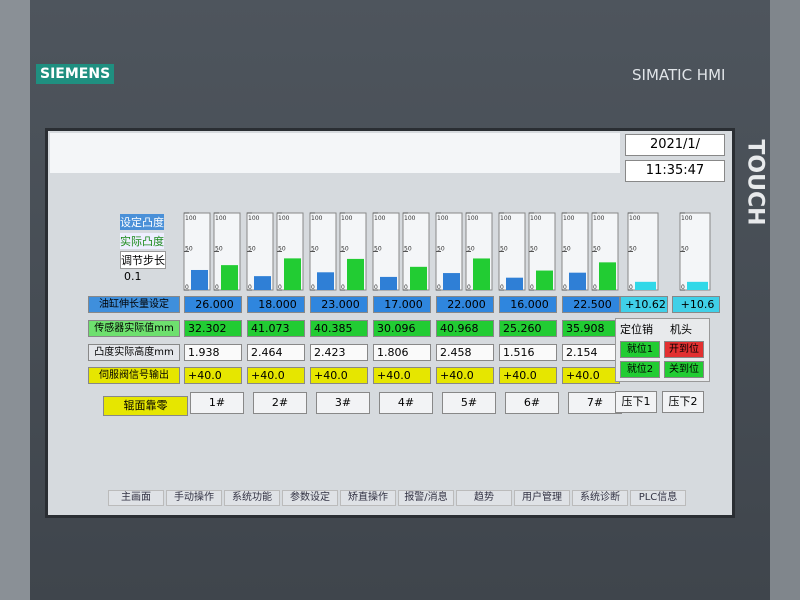 The image size is (800, 600). I want to click on row-value: 17.000, so click(402, 304).